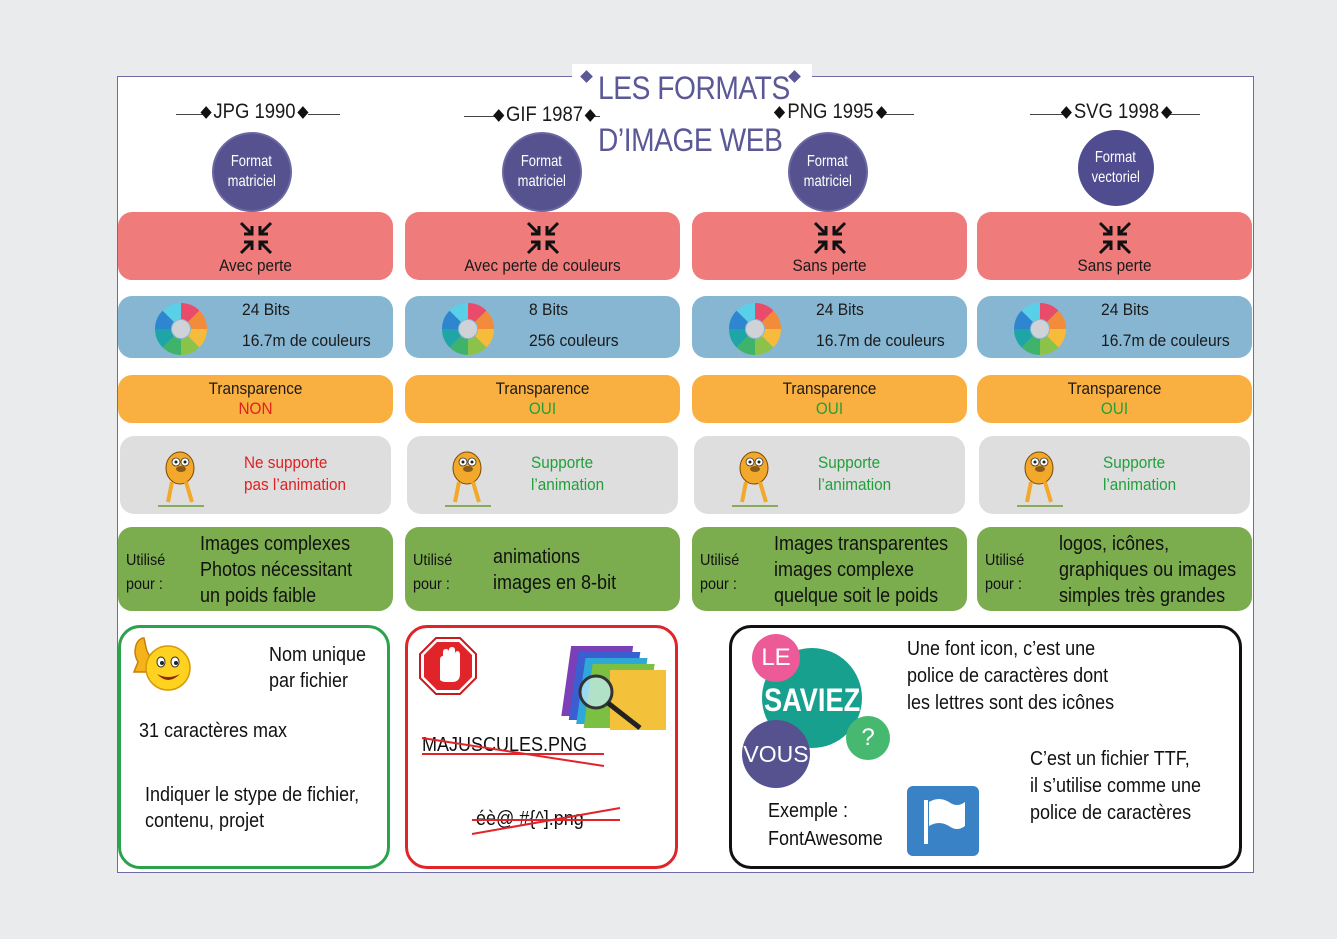 This screenshot has width=1337, height=939. I want to click on usage-row: Utilisé pour : animations images en 8-bit, so click(542, 569).